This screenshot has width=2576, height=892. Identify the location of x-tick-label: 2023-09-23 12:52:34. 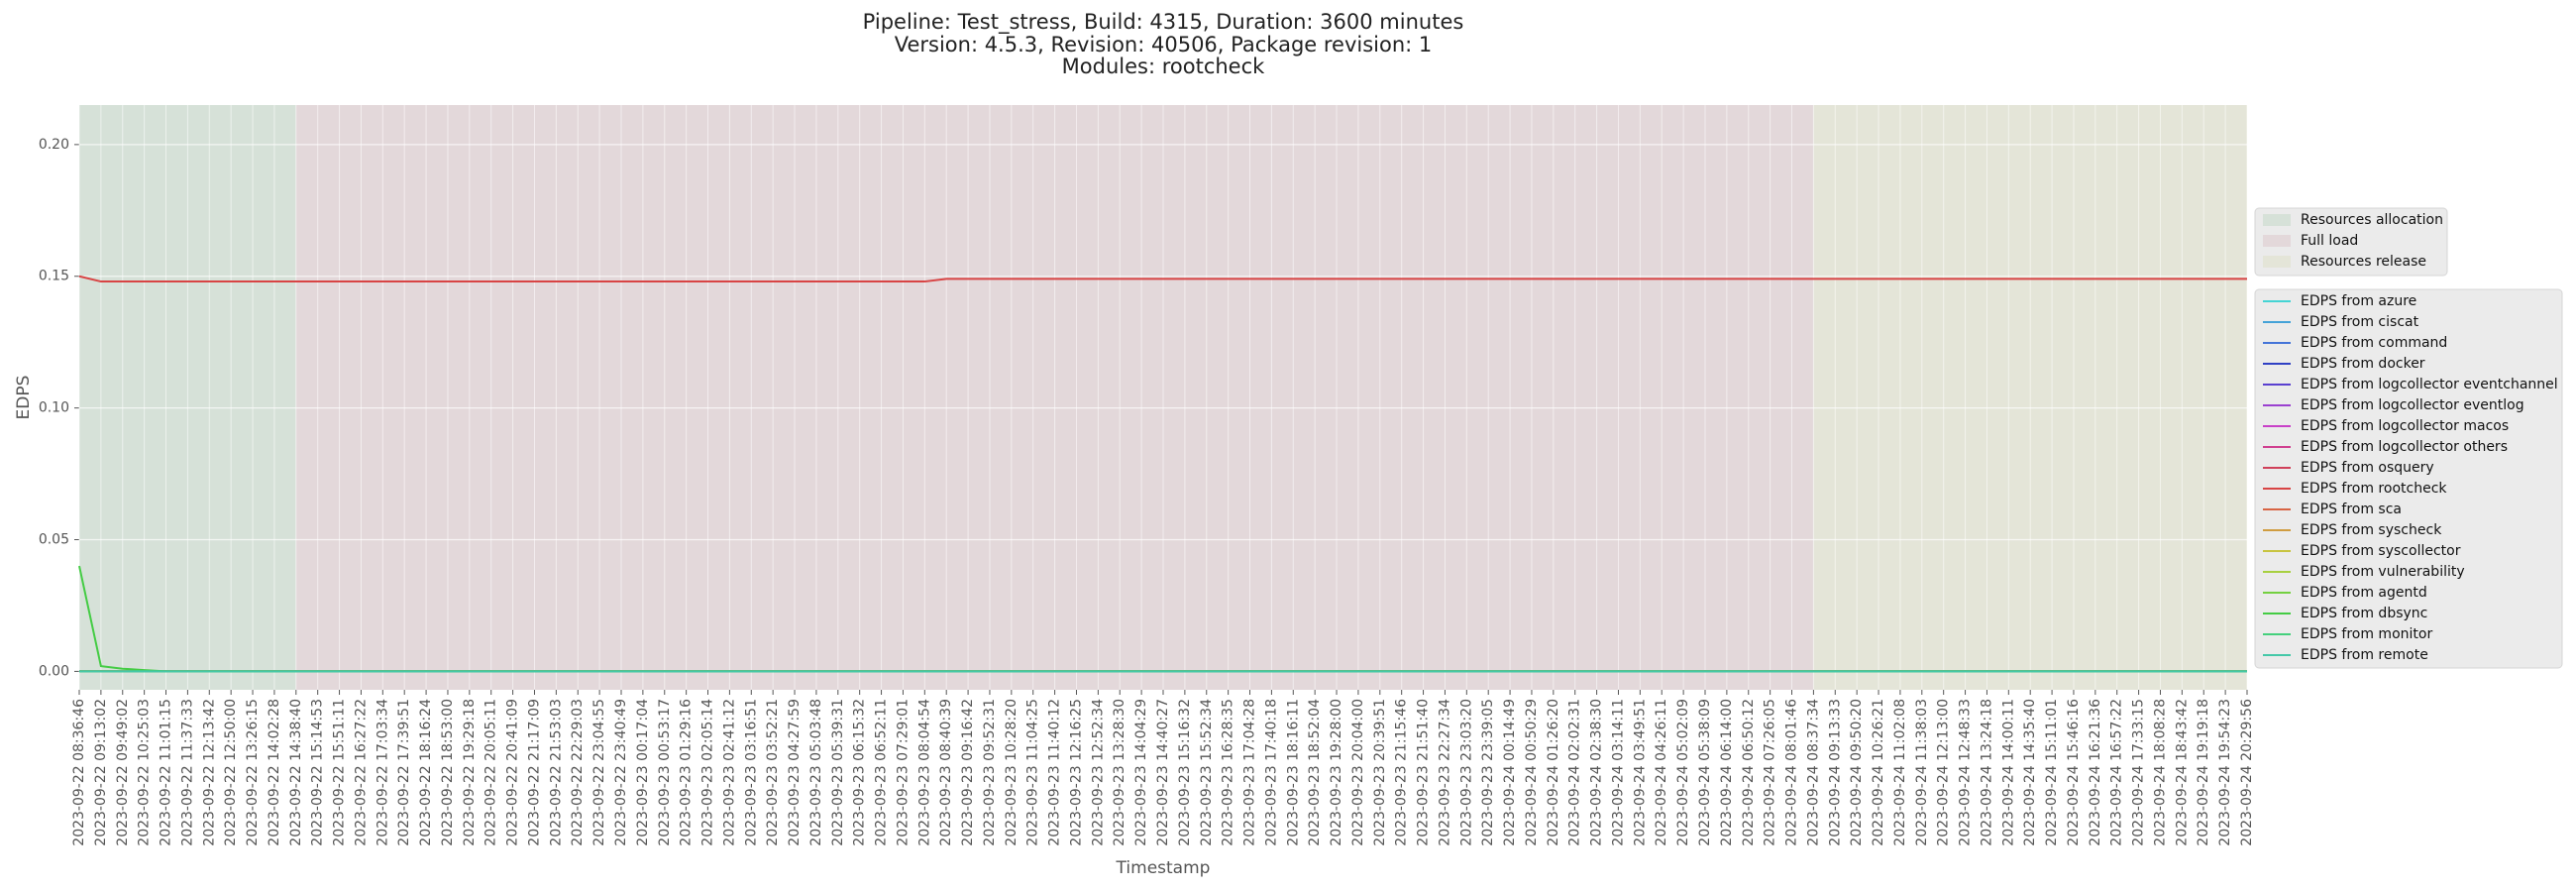
(1098, 773).